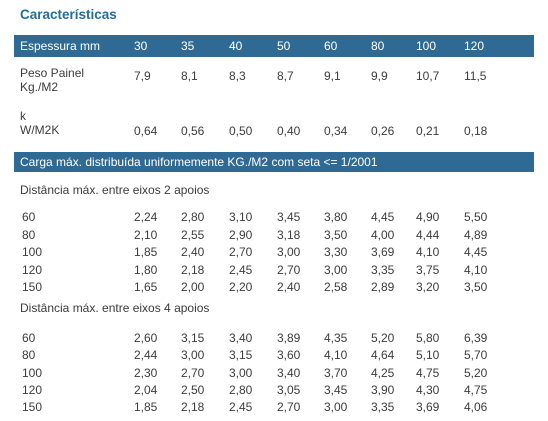 Image resolution: width=548 pixels, height=421 pixels. I want to click on weight-value: 9,9, so click(379, 76).